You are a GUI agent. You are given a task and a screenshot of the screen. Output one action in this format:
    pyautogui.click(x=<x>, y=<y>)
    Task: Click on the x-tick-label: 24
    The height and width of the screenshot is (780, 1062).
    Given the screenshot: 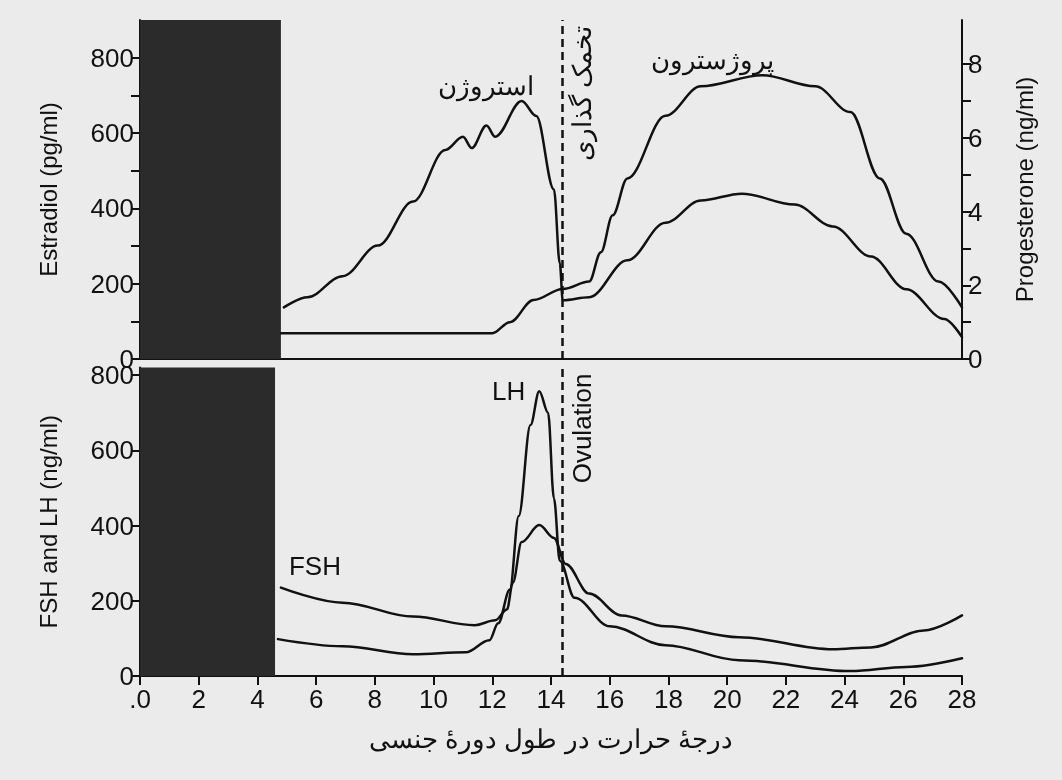 What is the action you would take?
    pyautogui.click(x=845, y=699)
    